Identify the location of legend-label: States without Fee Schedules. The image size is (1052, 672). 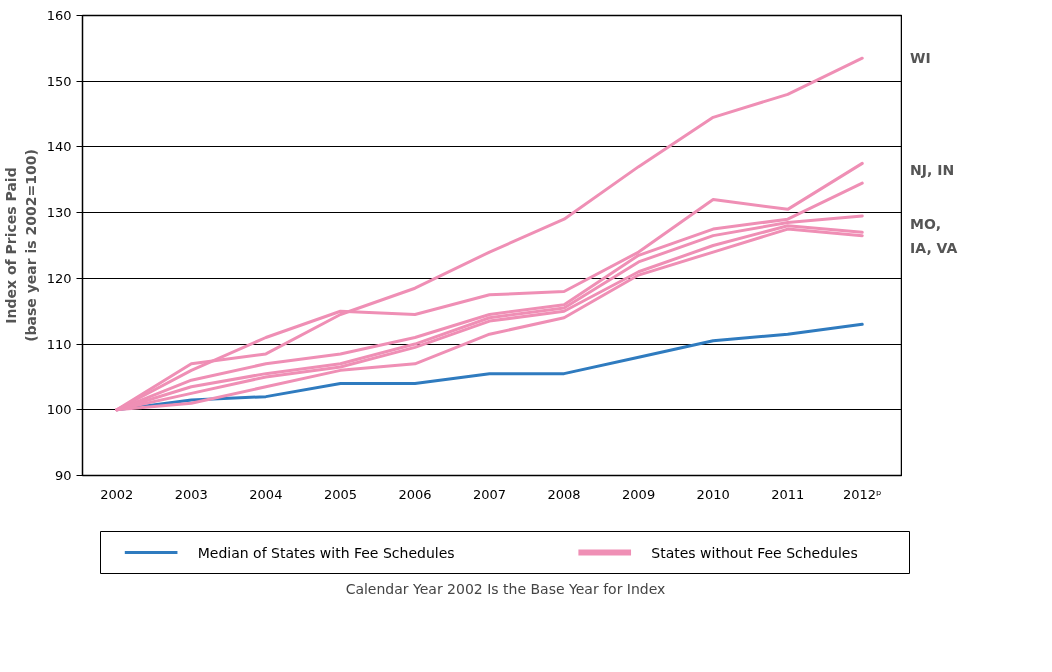
(754, 552).